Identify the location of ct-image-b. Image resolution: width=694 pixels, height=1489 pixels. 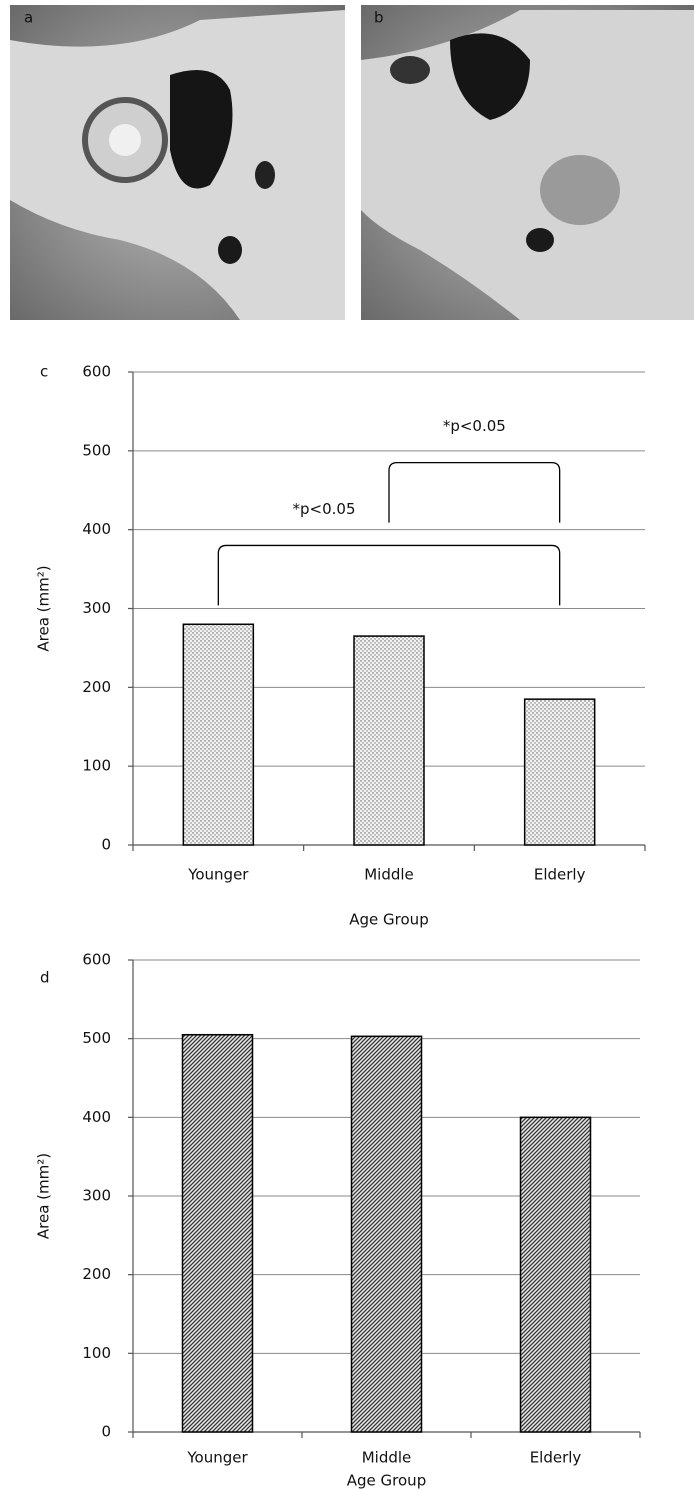
(527, 162).